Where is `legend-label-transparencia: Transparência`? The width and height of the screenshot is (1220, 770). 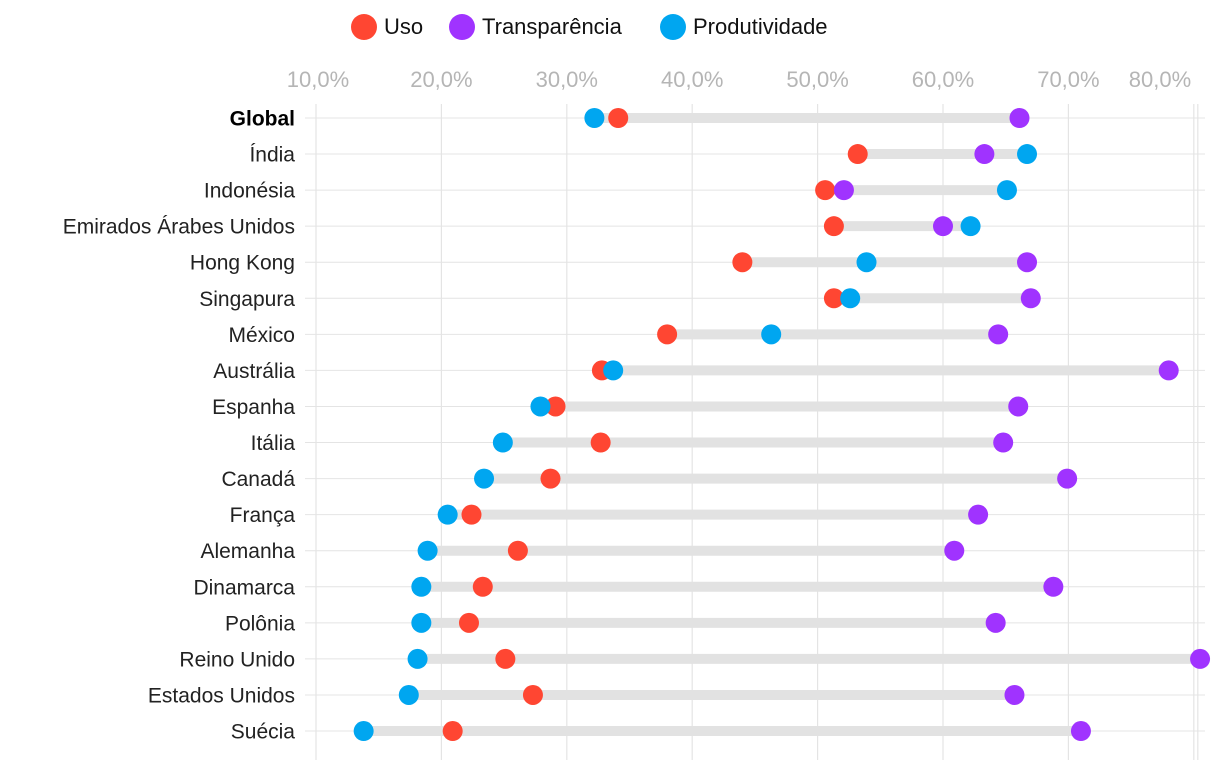
legend-label-transparencia: Transparência is located at coordinates (552, 26).